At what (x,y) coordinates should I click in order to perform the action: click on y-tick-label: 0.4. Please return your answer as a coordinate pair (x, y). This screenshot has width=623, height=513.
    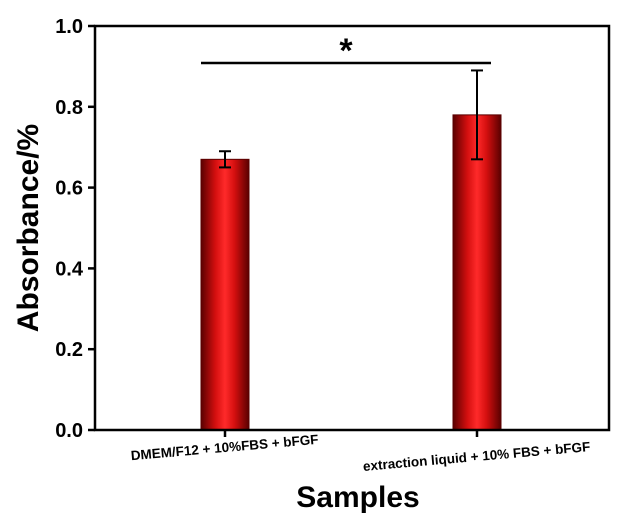
    Looking at the image, I should click on (69, 269).